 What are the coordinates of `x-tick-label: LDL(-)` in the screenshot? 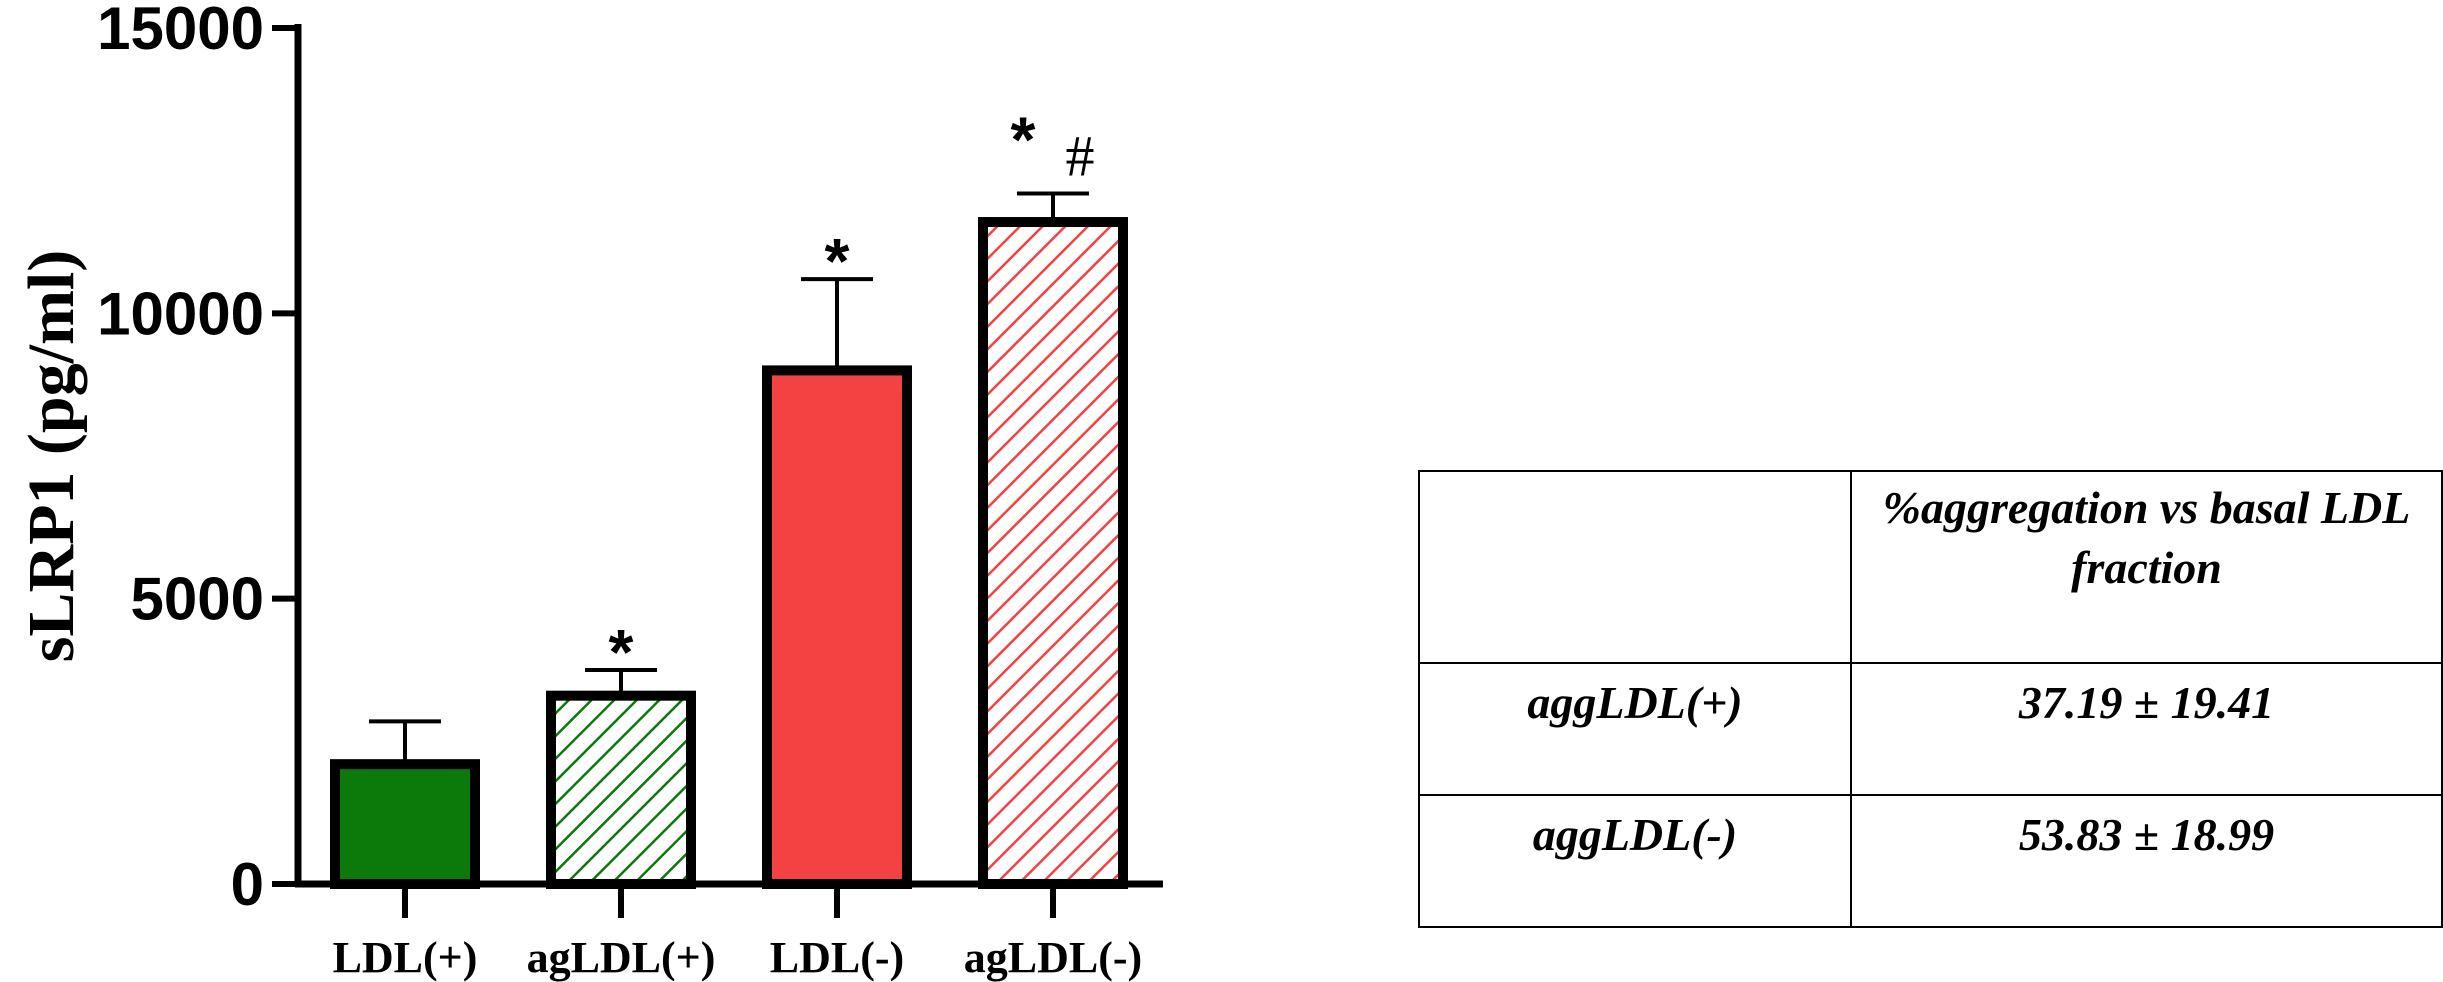 It's located at (837, 957).